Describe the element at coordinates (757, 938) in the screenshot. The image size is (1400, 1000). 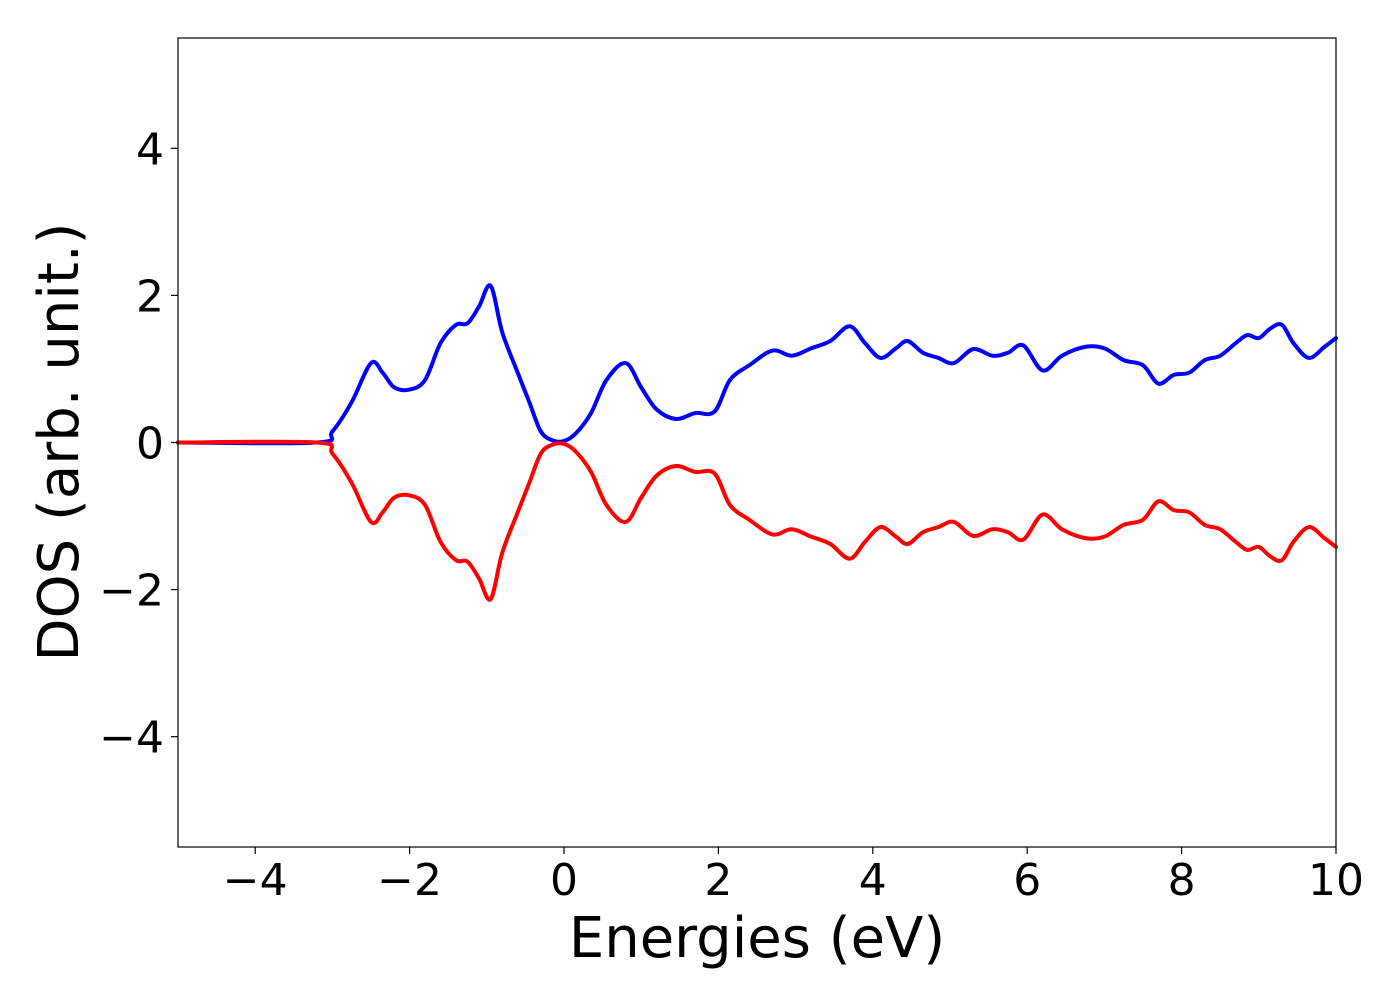
I see `x-axis-title: Energies (eV)` at that location.